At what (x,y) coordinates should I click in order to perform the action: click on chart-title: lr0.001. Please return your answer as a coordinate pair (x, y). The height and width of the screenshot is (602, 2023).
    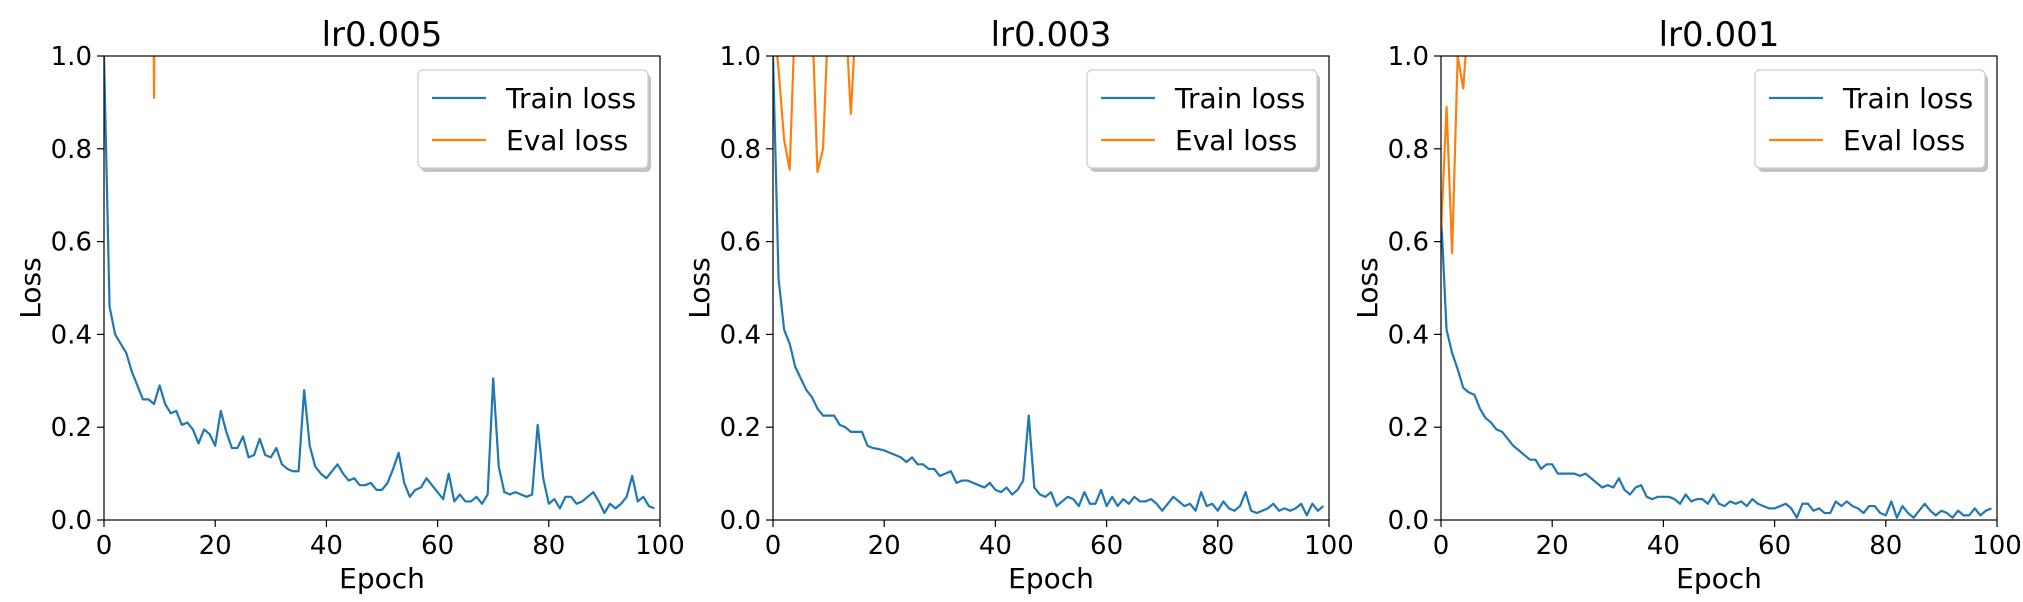
    Looking at the image, I should click on (1719, 35).